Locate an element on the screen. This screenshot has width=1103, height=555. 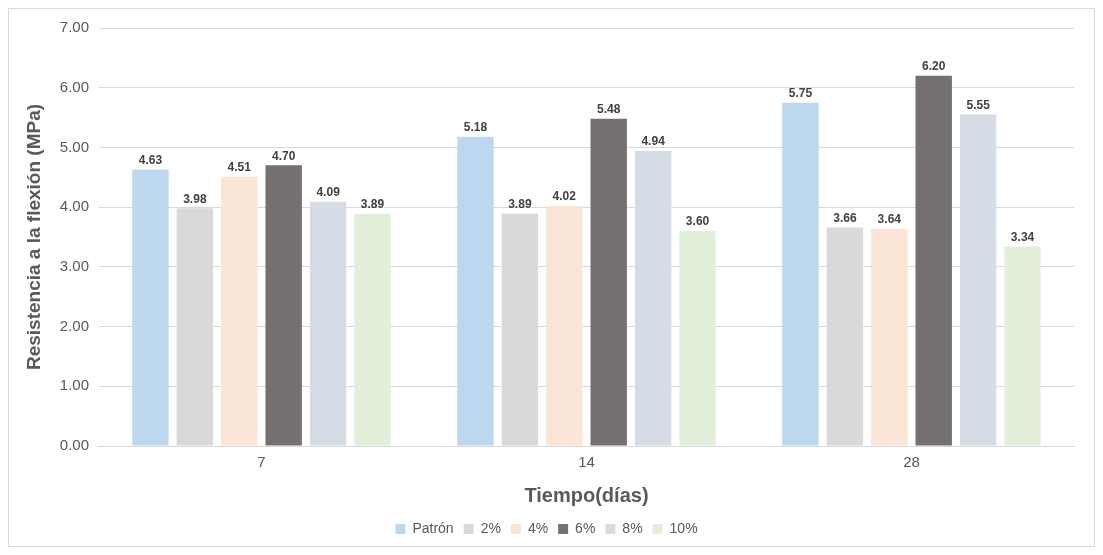
legend-label: 10% is located at coordinates (683, 527).